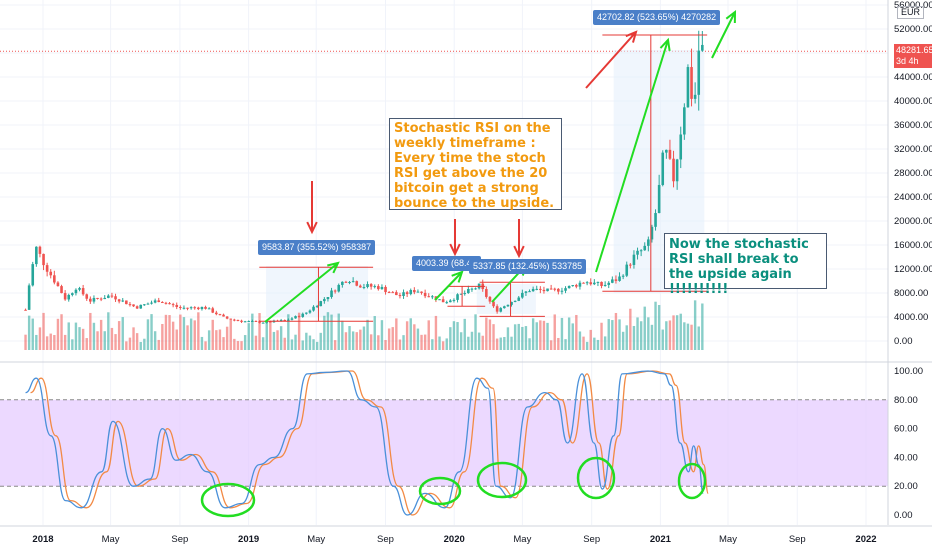 The image size is (932, 550). I want to click on price-tick-label: 16000.00, so click(913, 245).